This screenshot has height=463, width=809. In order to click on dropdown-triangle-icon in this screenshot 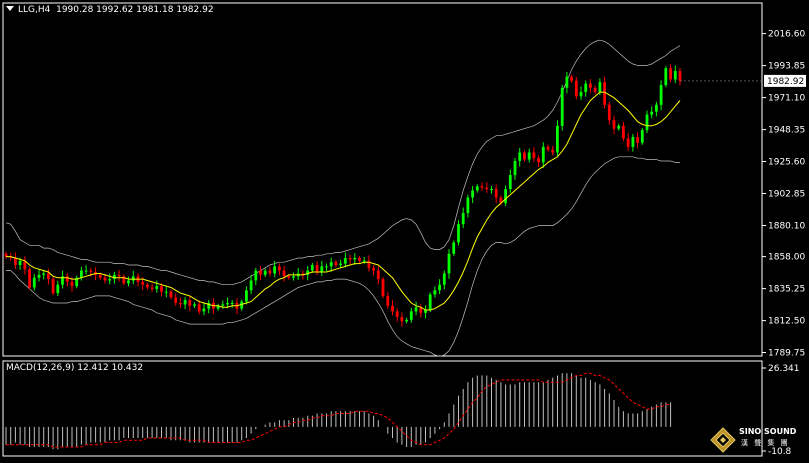, I will do `click(10, 8)`.